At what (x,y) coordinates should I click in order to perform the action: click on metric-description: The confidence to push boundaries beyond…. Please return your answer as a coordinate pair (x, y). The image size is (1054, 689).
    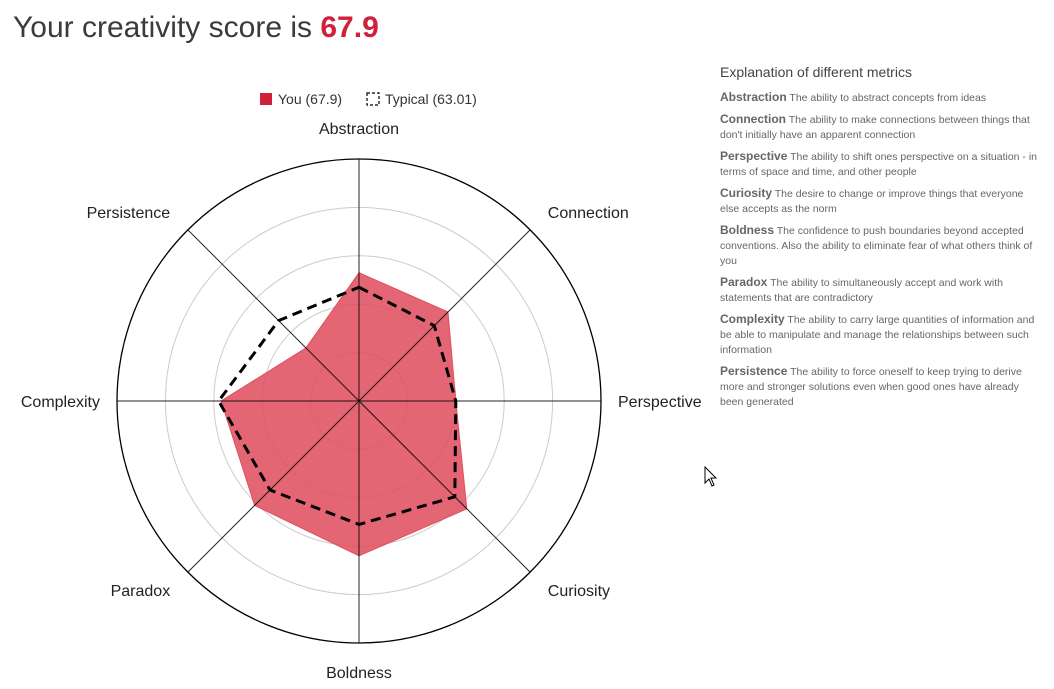
    Looking at the image, I should click on (876, 246).